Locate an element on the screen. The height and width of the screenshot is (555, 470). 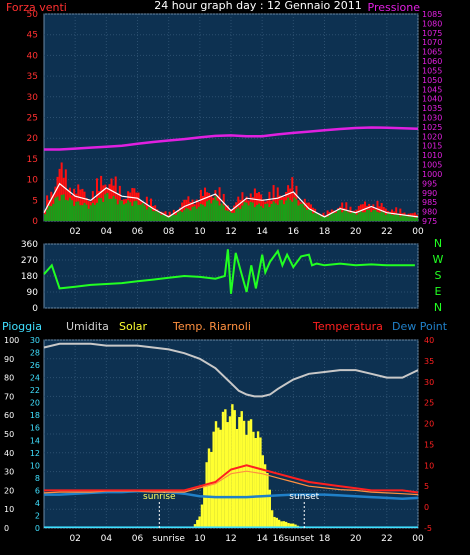
x-tick-label: 14 is located at coordinates (262, 539).